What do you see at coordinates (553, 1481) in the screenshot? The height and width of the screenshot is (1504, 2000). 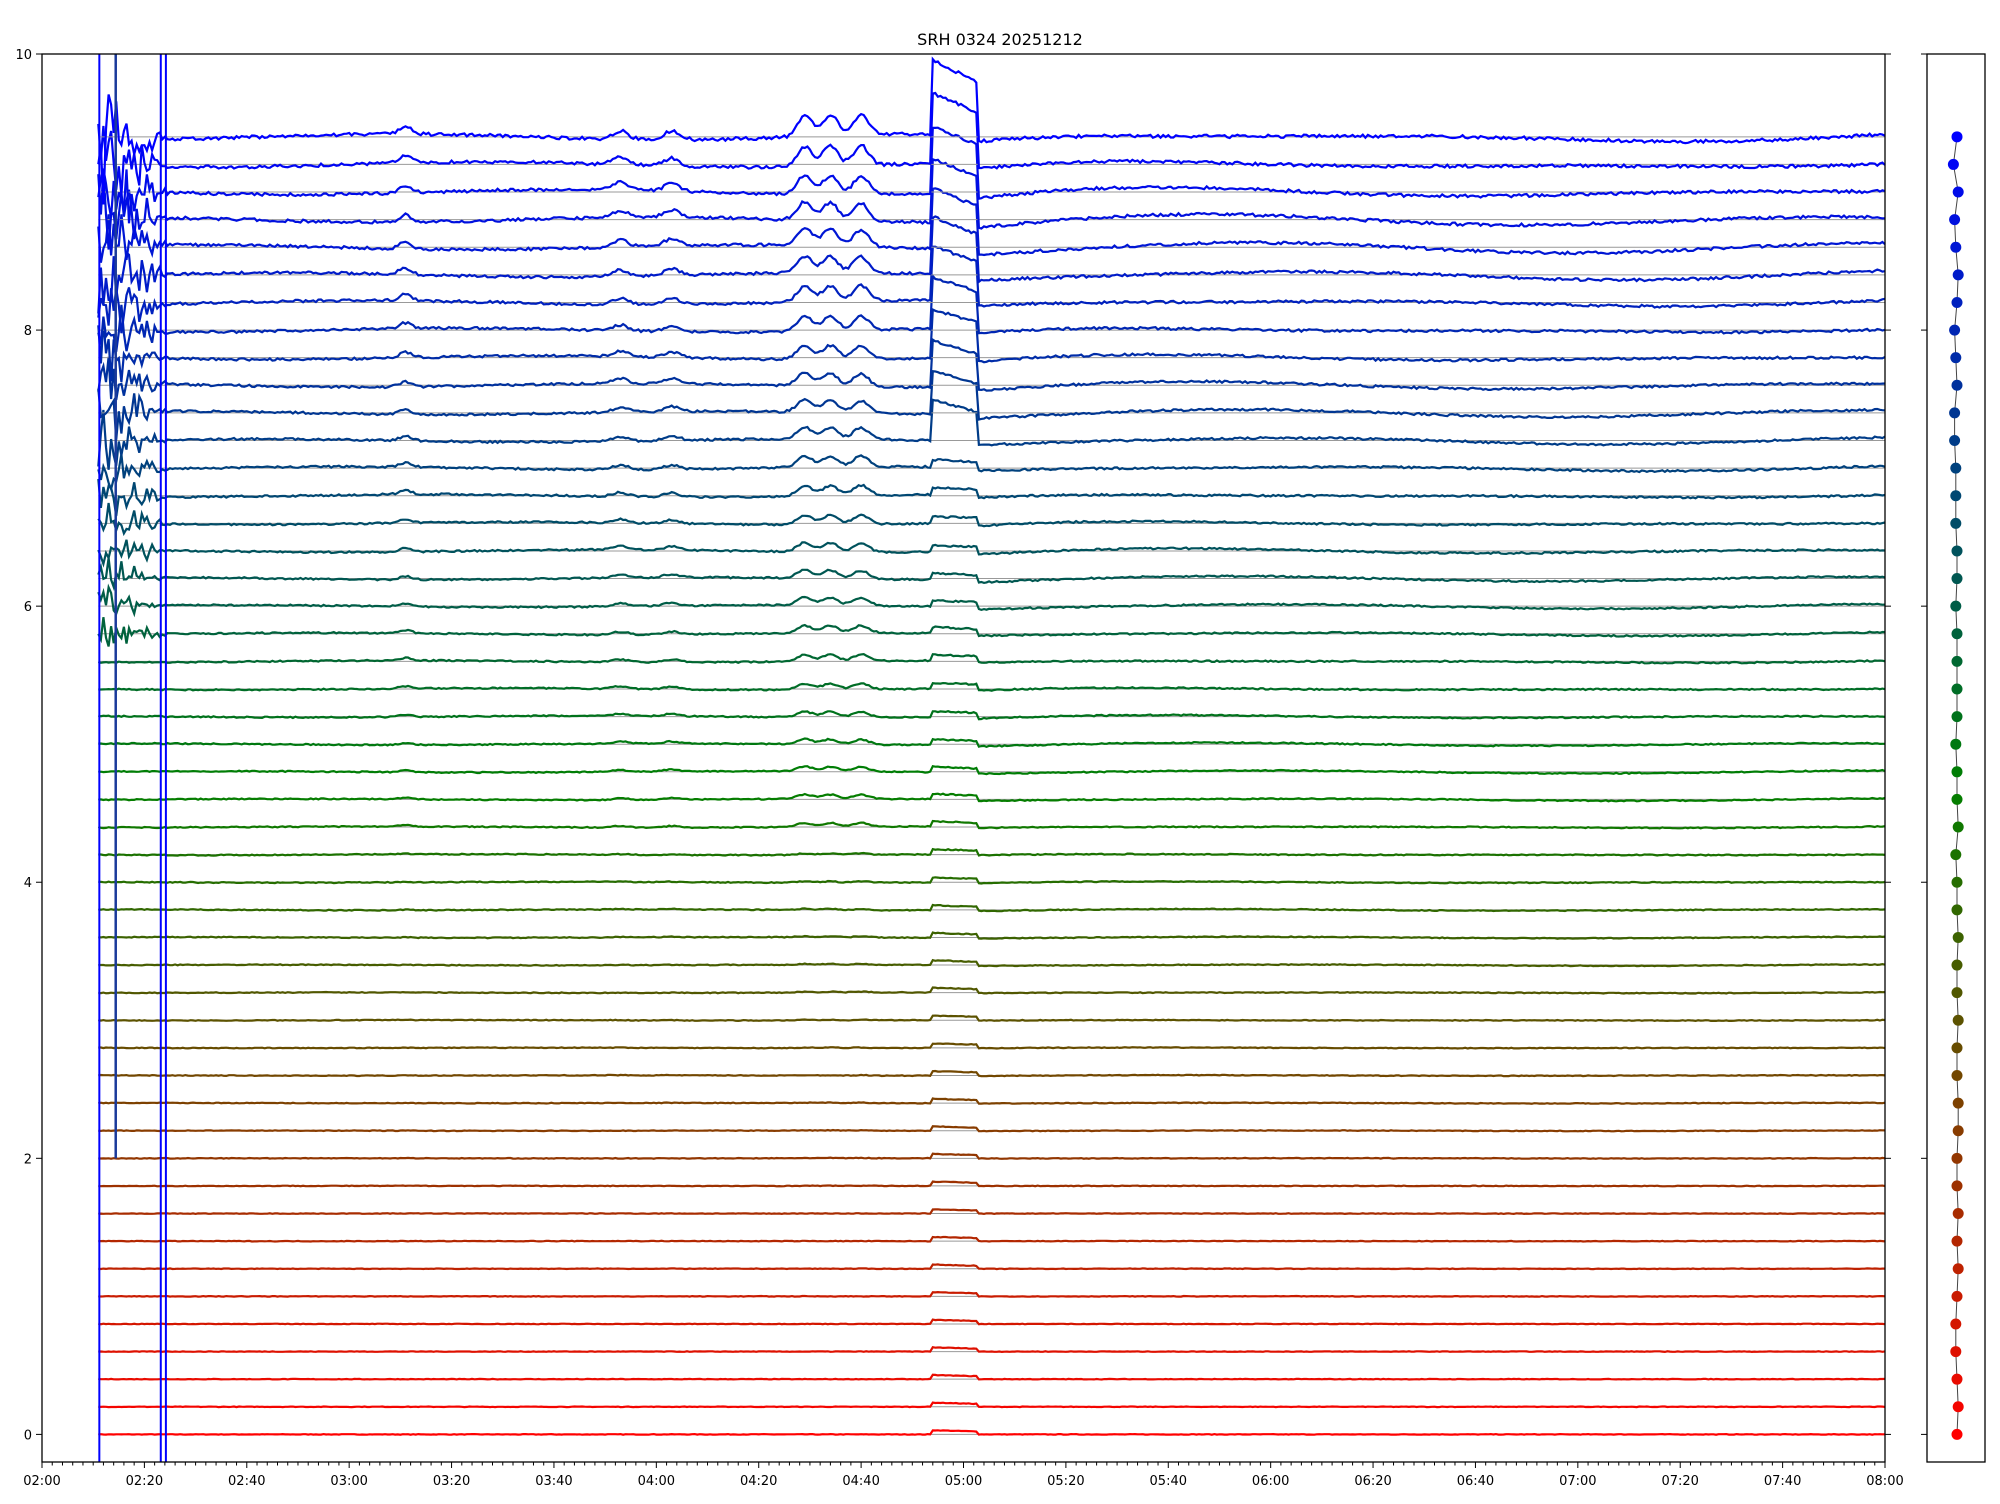 I see `x-tick-label: 03:40` at bounding box center [553, 1481].